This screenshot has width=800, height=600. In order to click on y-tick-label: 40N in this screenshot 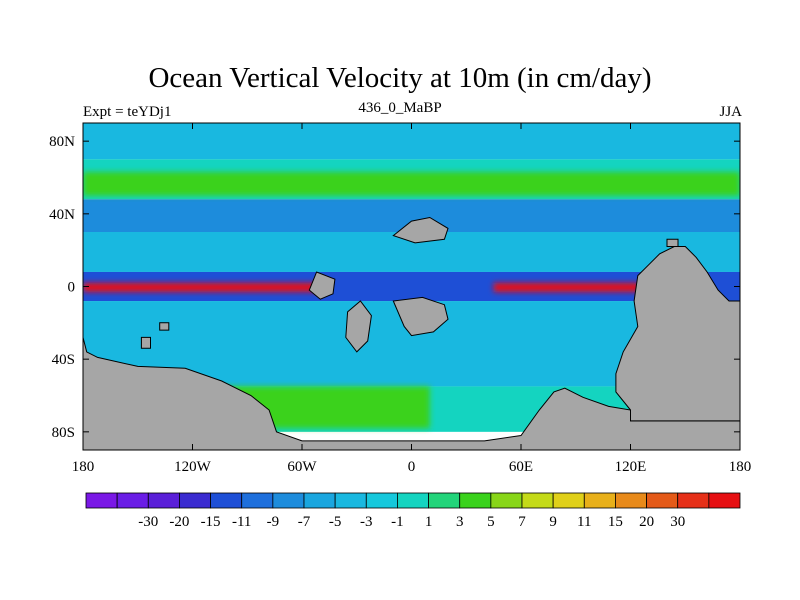, I will do `click(62, 215)`.